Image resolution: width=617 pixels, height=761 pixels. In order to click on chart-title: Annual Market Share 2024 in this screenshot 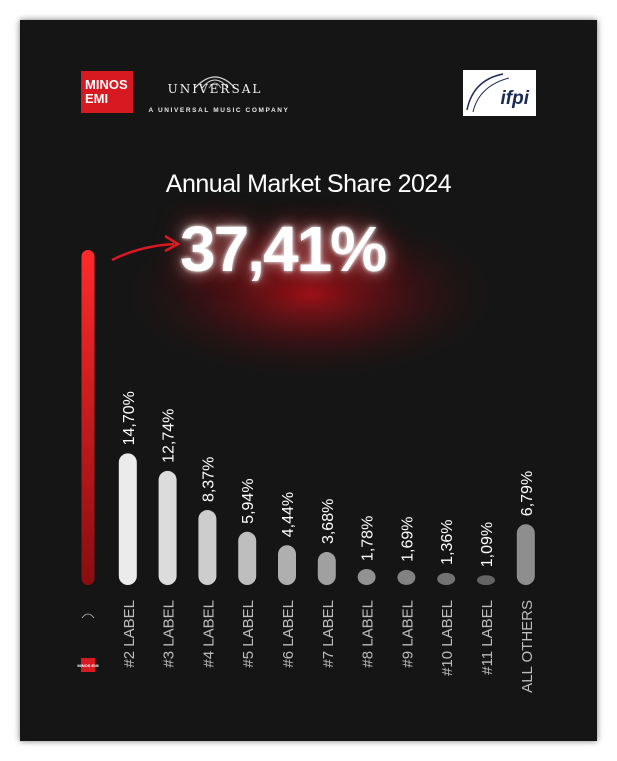, I will do `click(308, 184)`.